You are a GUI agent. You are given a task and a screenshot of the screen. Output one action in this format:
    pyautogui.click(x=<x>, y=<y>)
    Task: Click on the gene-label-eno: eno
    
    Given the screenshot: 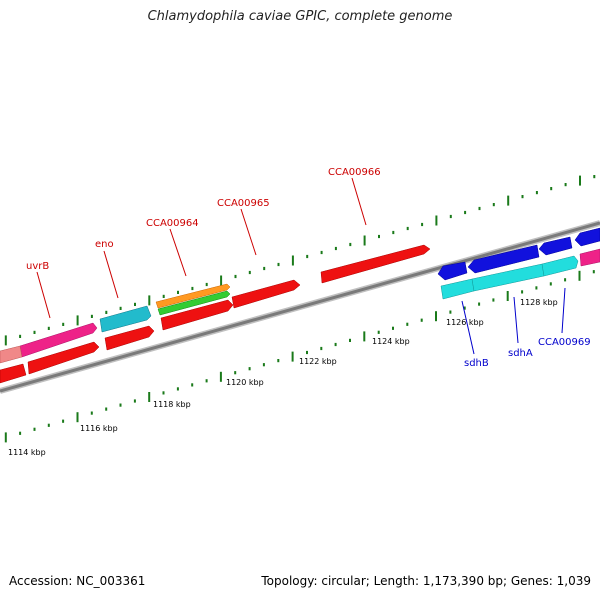 What is the action you would take?
    pyautogui.click(x=104, y=244)
    